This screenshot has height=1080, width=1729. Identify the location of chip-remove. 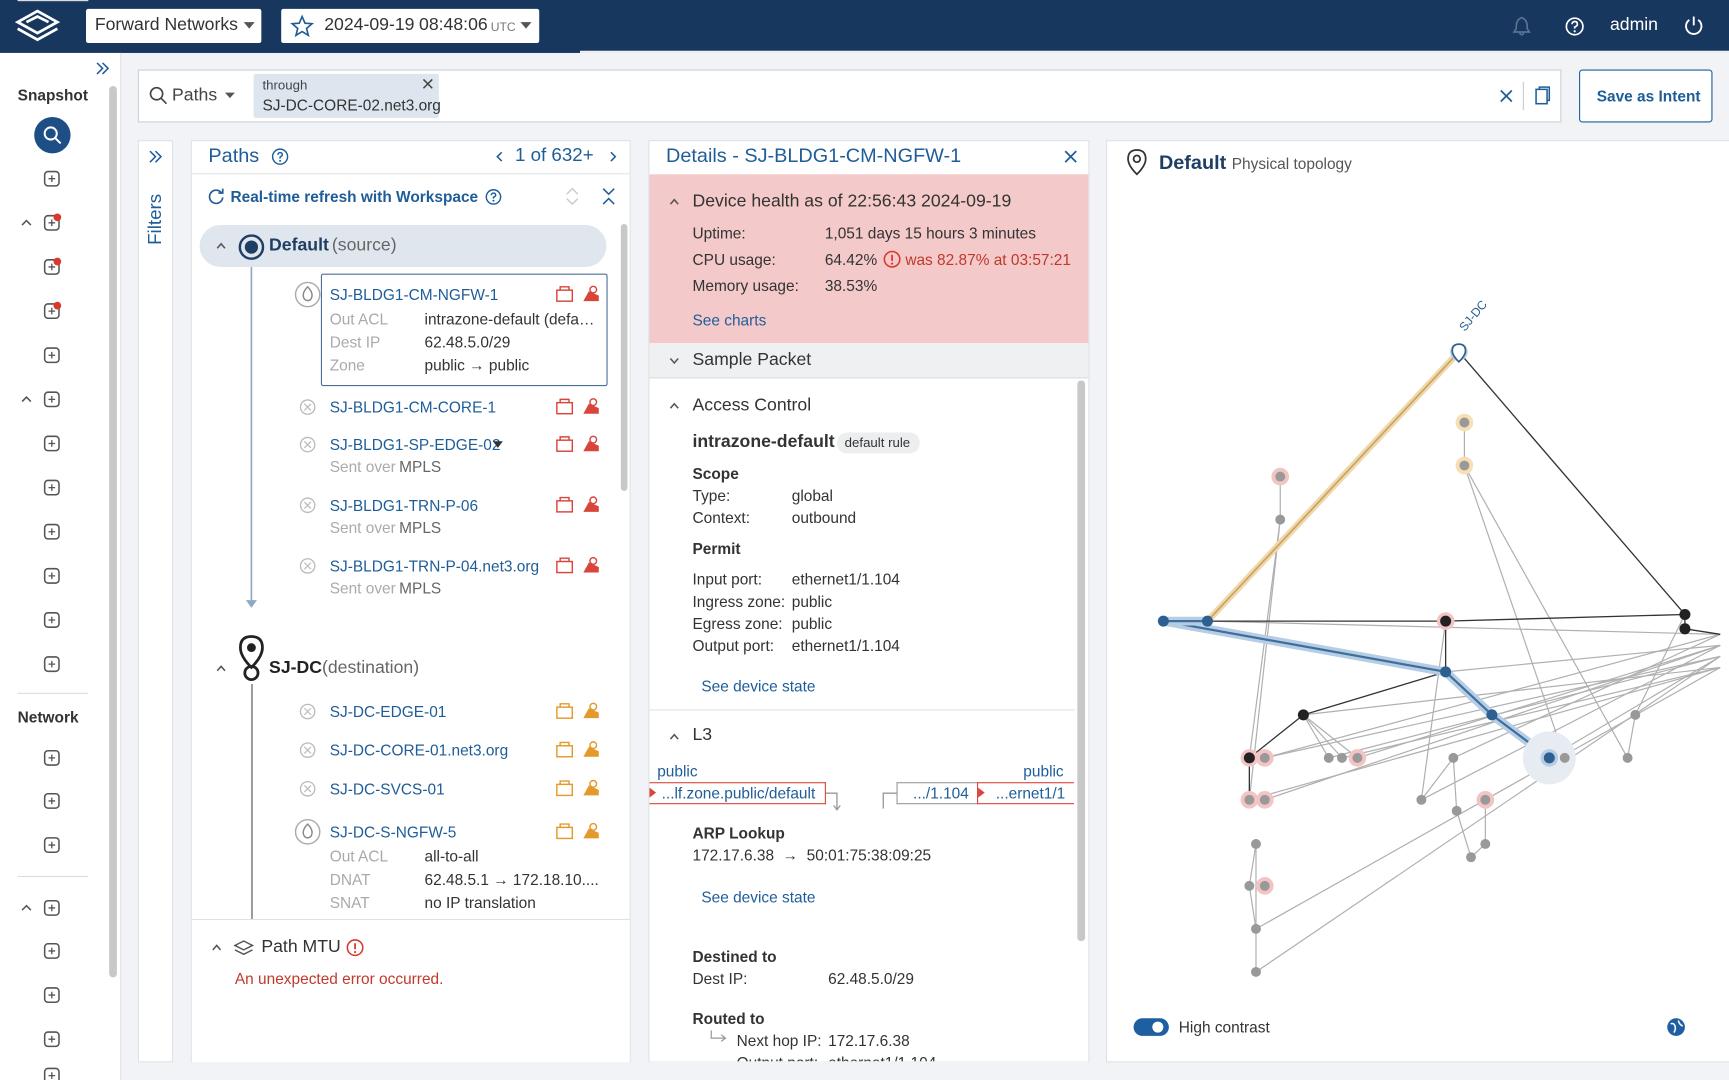
(427, 83).